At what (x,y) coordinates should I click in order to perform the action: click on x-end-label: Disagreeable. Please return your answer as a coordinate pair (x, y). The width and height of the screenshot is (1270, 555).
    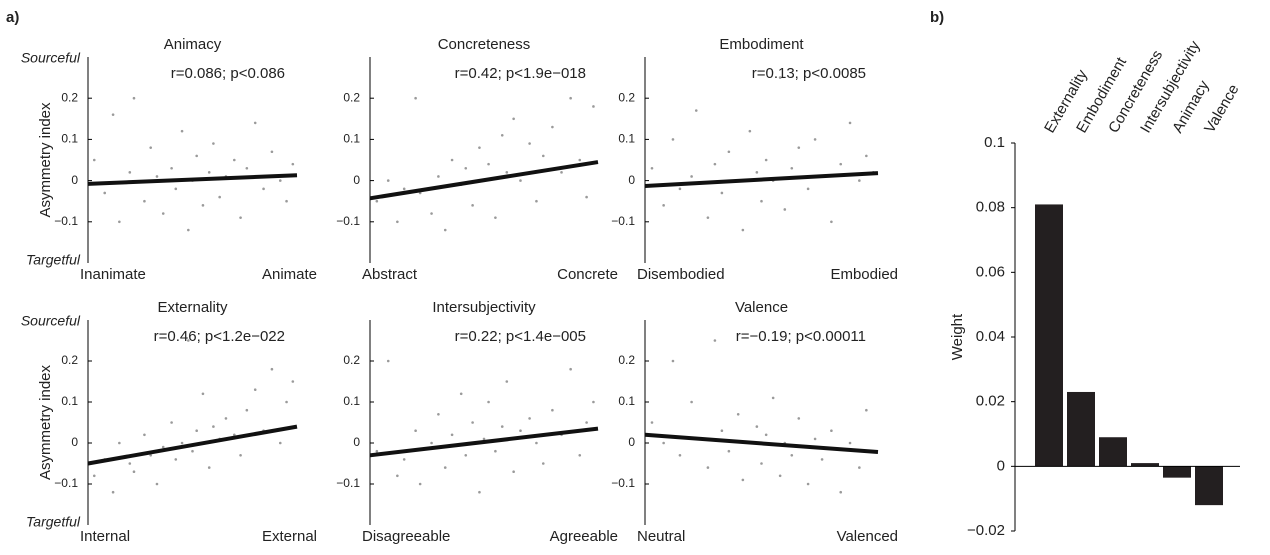
    Looking at the image, I should click on (406, 536).